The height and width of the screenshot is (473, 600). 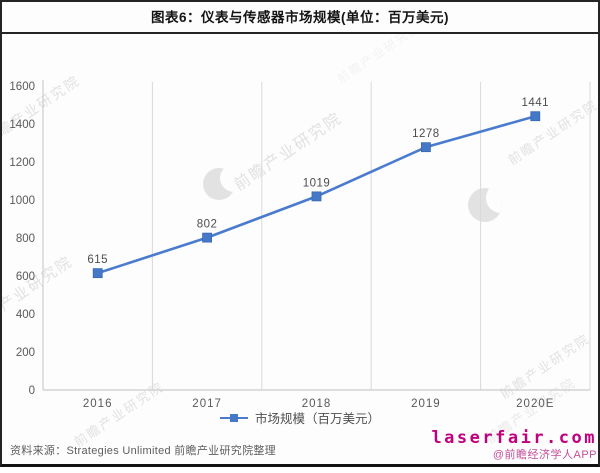 I want to click on legend-label: 市场规模（百万美元）, so click(x=317, y=419).